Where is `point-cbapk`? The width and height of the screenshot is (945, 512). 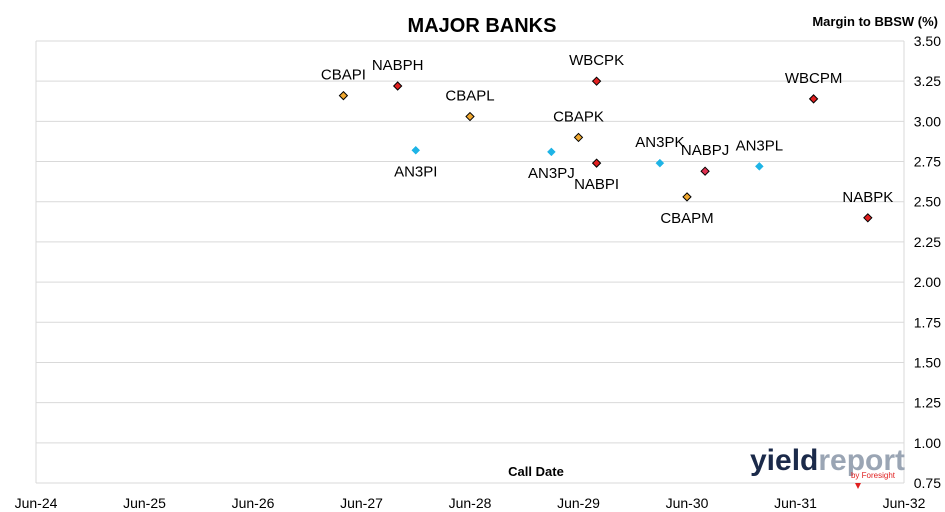 point-cbapk is located at coordinates (578, 137).